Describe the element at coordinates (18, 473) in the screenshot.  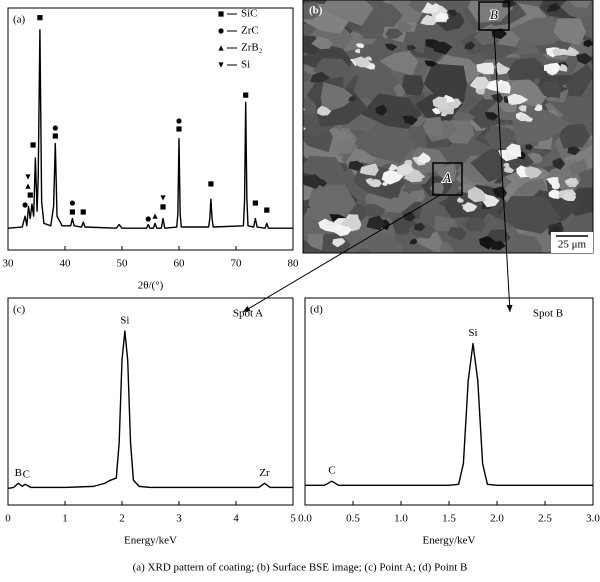
I see `peak-label: B` at that location.